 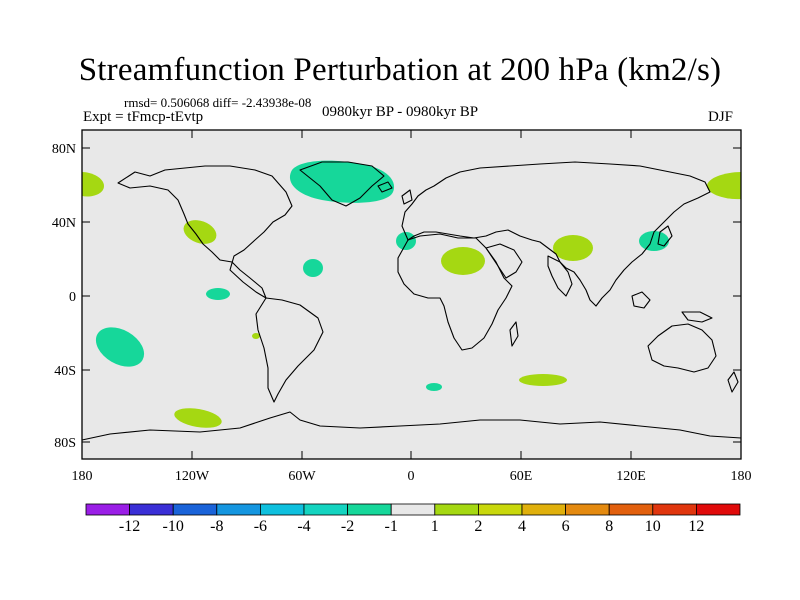 I want to click on coast-greenland, so click(x=342, y=184).